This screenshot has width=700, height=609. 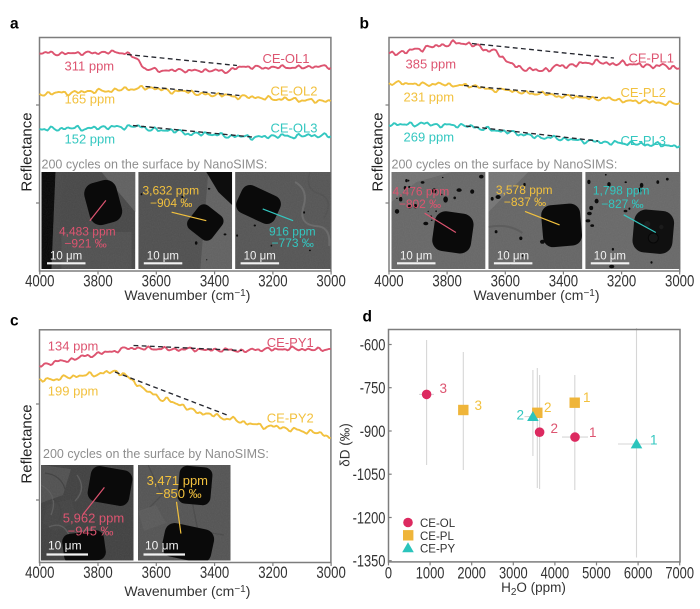 I want to click on svg-text: c, so click(x=14, y=321).